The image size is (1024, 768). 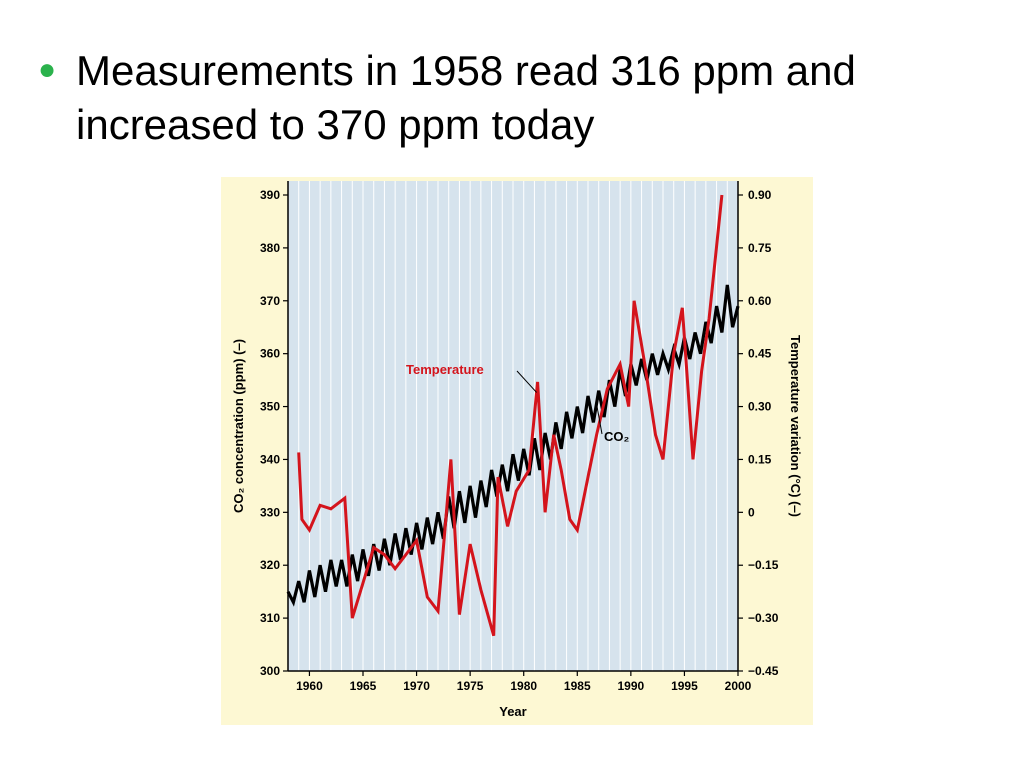 What do you see at coordinates (760, 459) in the screenshot?
I see `right-y-tick-label: 0.15` at bounding box center [760, 459].